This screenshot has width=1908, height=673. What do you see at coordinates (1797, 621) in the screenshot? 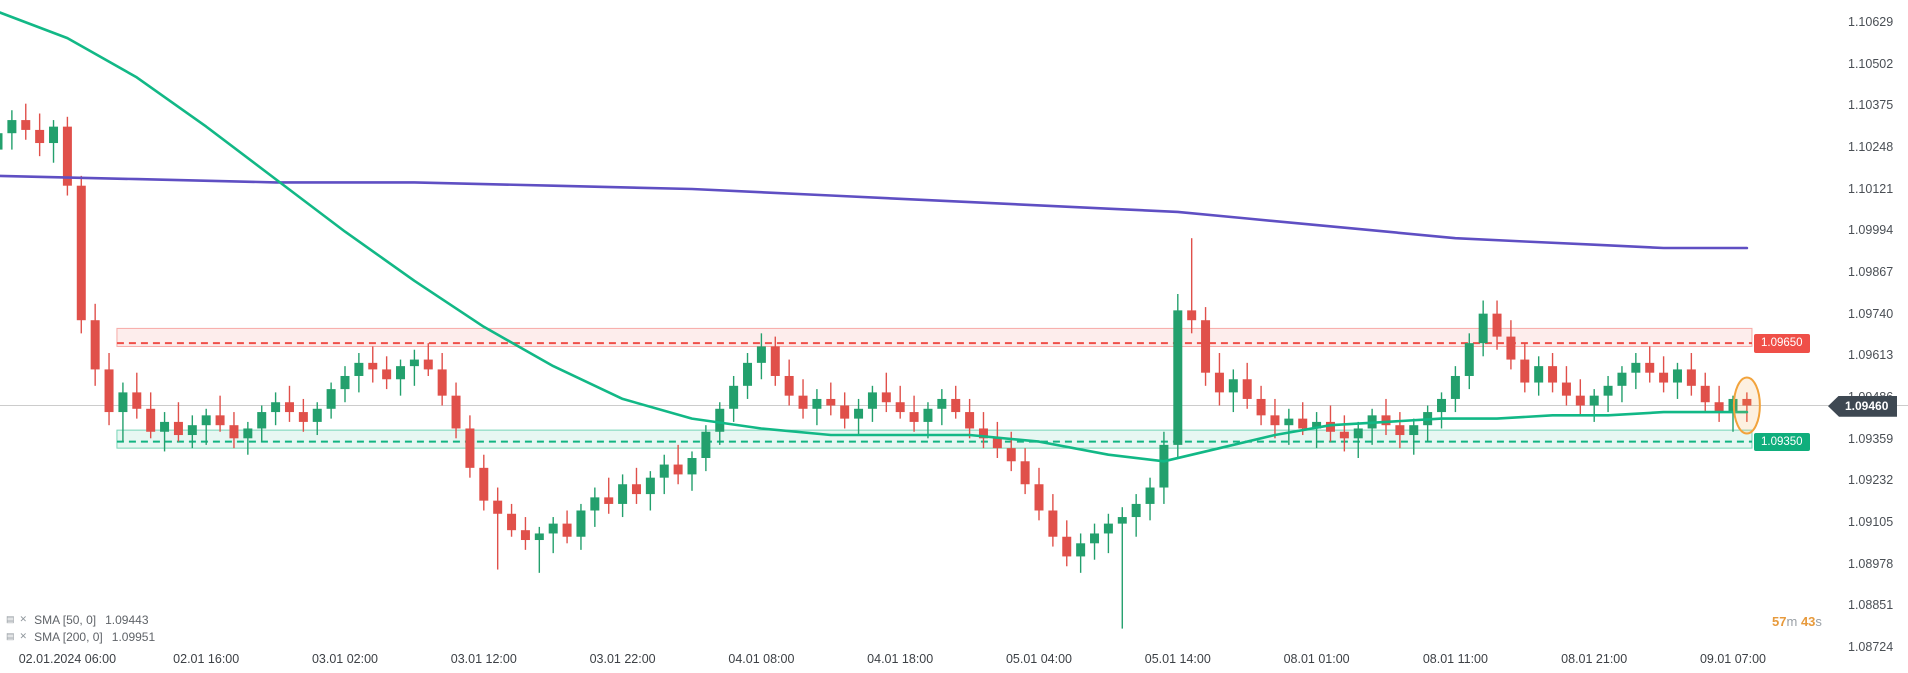
I see `candle-countdown: 57m 43s` at bounding box center [1797, 621].